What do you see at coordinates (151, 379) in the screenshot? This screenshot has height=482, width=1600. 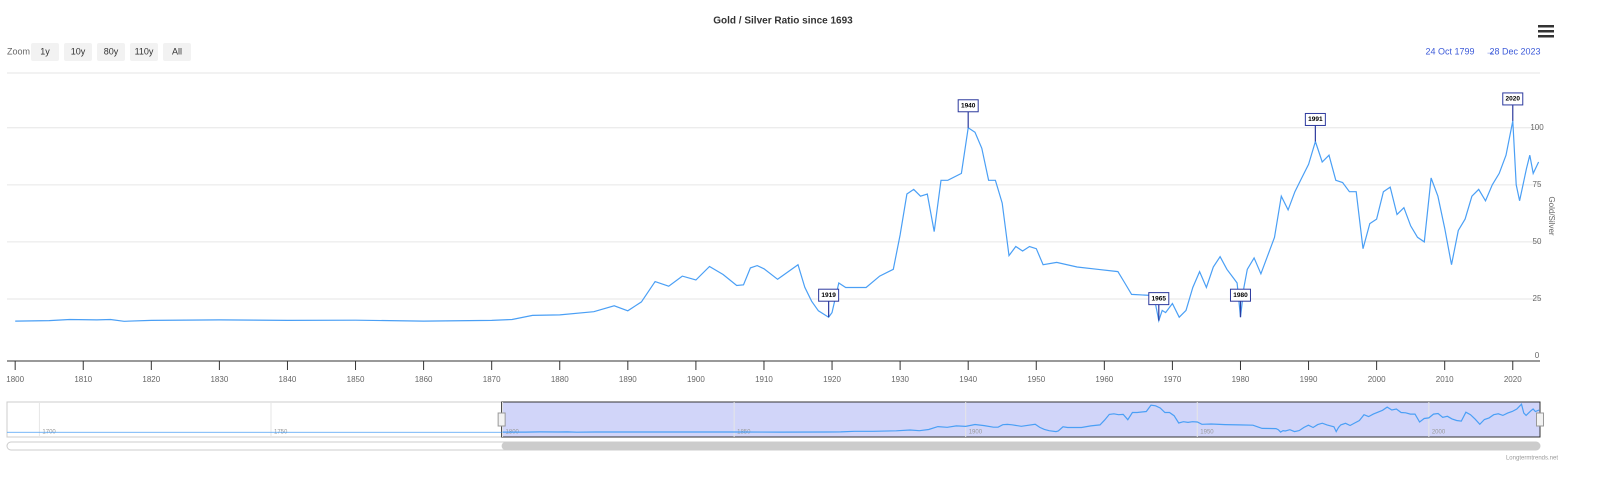 I see `x-tick-label: 1820` at bounding box center [151, 379].